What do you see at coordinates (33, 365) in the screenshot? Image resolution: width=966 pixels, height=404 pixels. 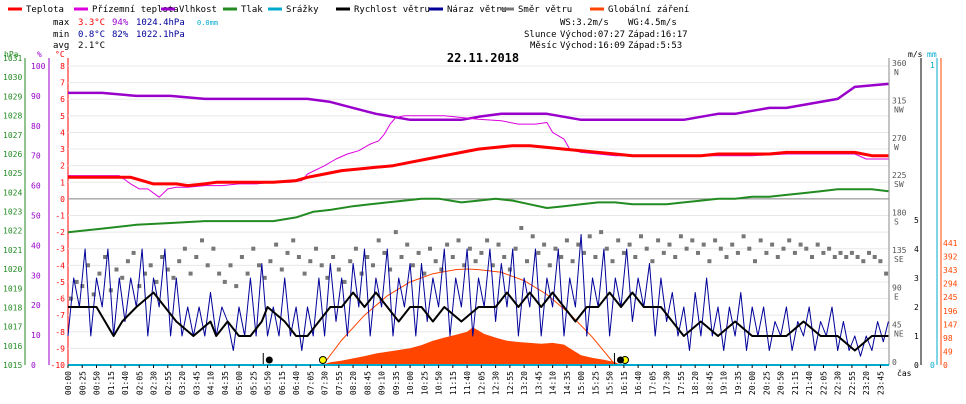 I see `hum-tick-10: 0` at bounding box center [33, 365].